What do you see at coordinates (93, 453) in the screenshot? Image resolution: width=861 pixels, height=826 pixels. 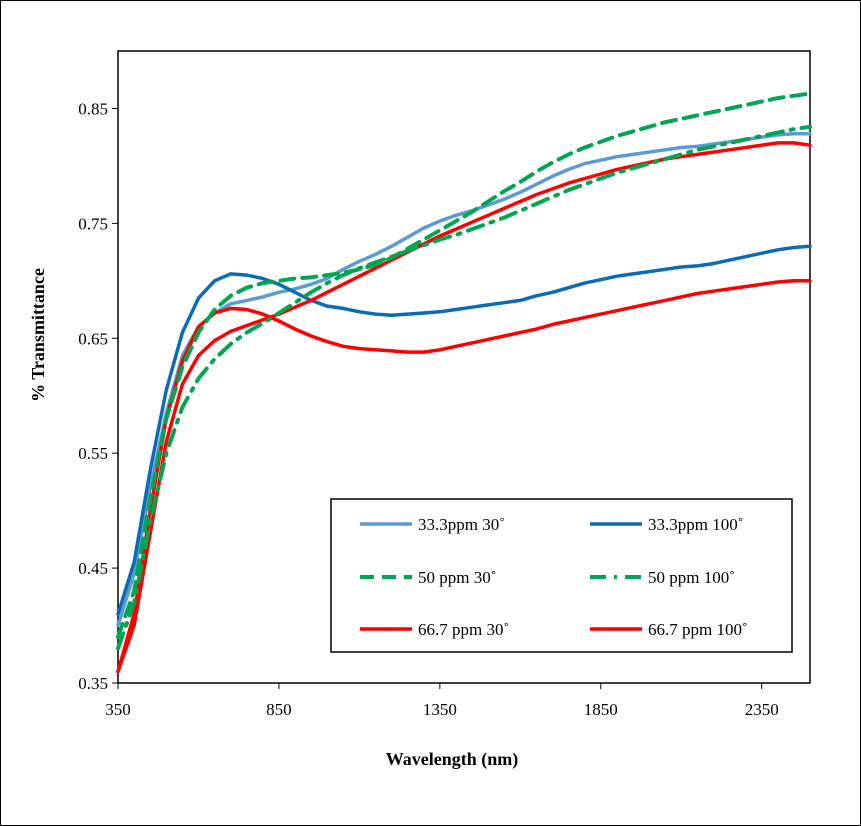 I see `y-tick-label: 0.55` at bounding box center [93, 453].